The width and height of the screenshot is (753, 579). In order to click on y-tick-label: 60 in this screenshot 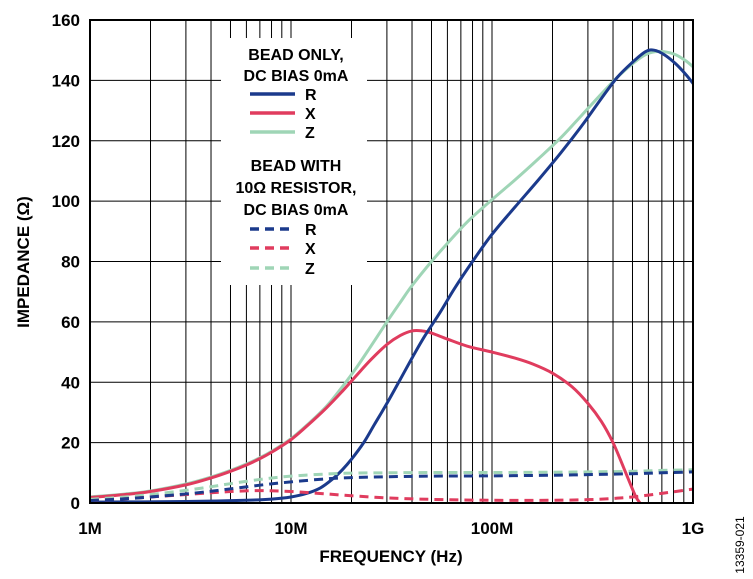, I will do `click(70, 322)`.